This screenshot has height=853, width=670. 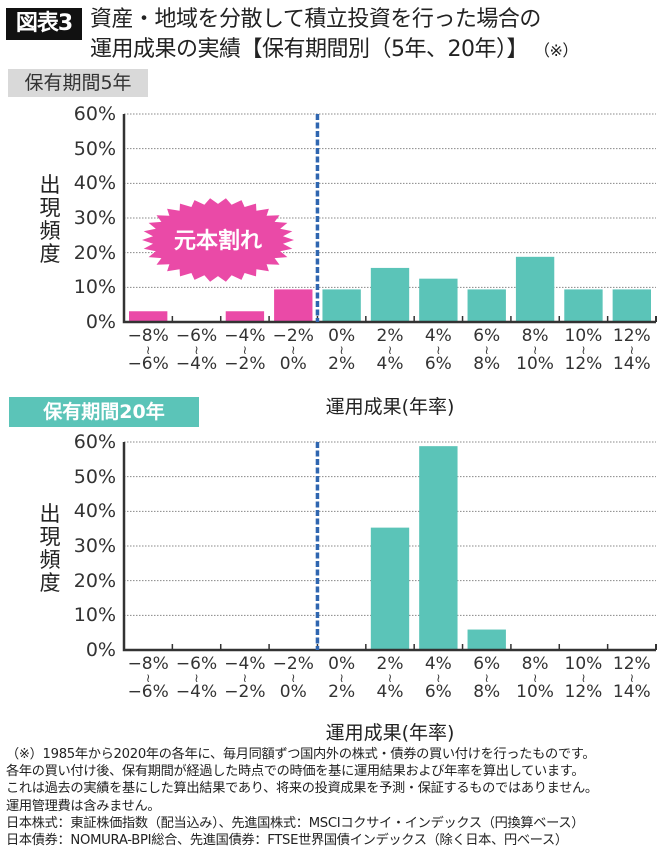 What do you see at coordinates (390, 407) in the screenshot?
I see `x-axis-title-5yr: 運用成果(年率)` at bounding box center [390, 407].